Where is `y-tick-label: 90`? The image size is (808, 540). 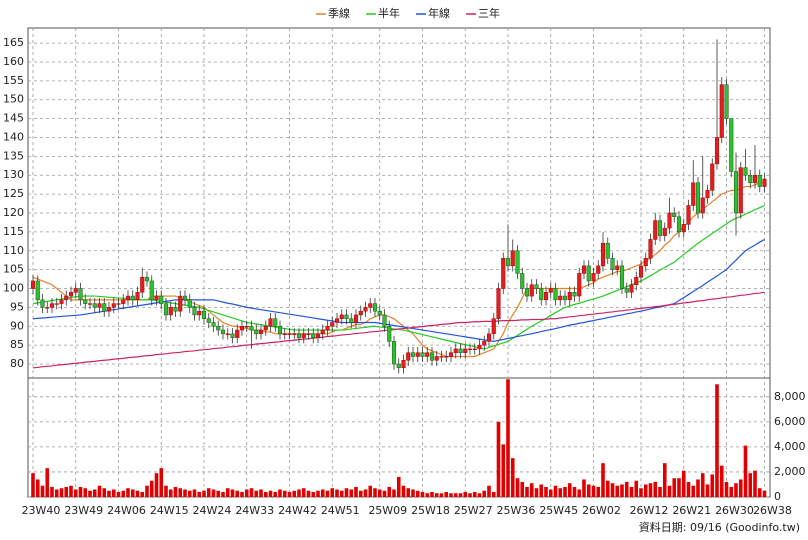 y-tick-label: 90 is located at coordinates (17, 325).